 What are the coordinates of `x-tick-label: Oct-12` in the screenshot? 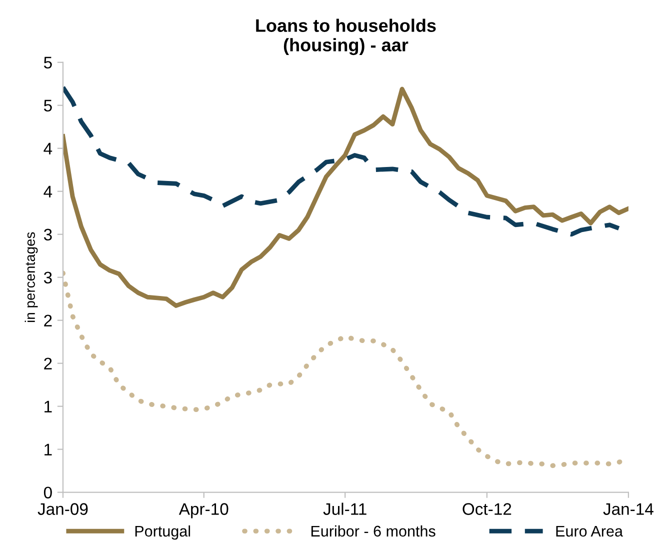 It's located at (487, 509).